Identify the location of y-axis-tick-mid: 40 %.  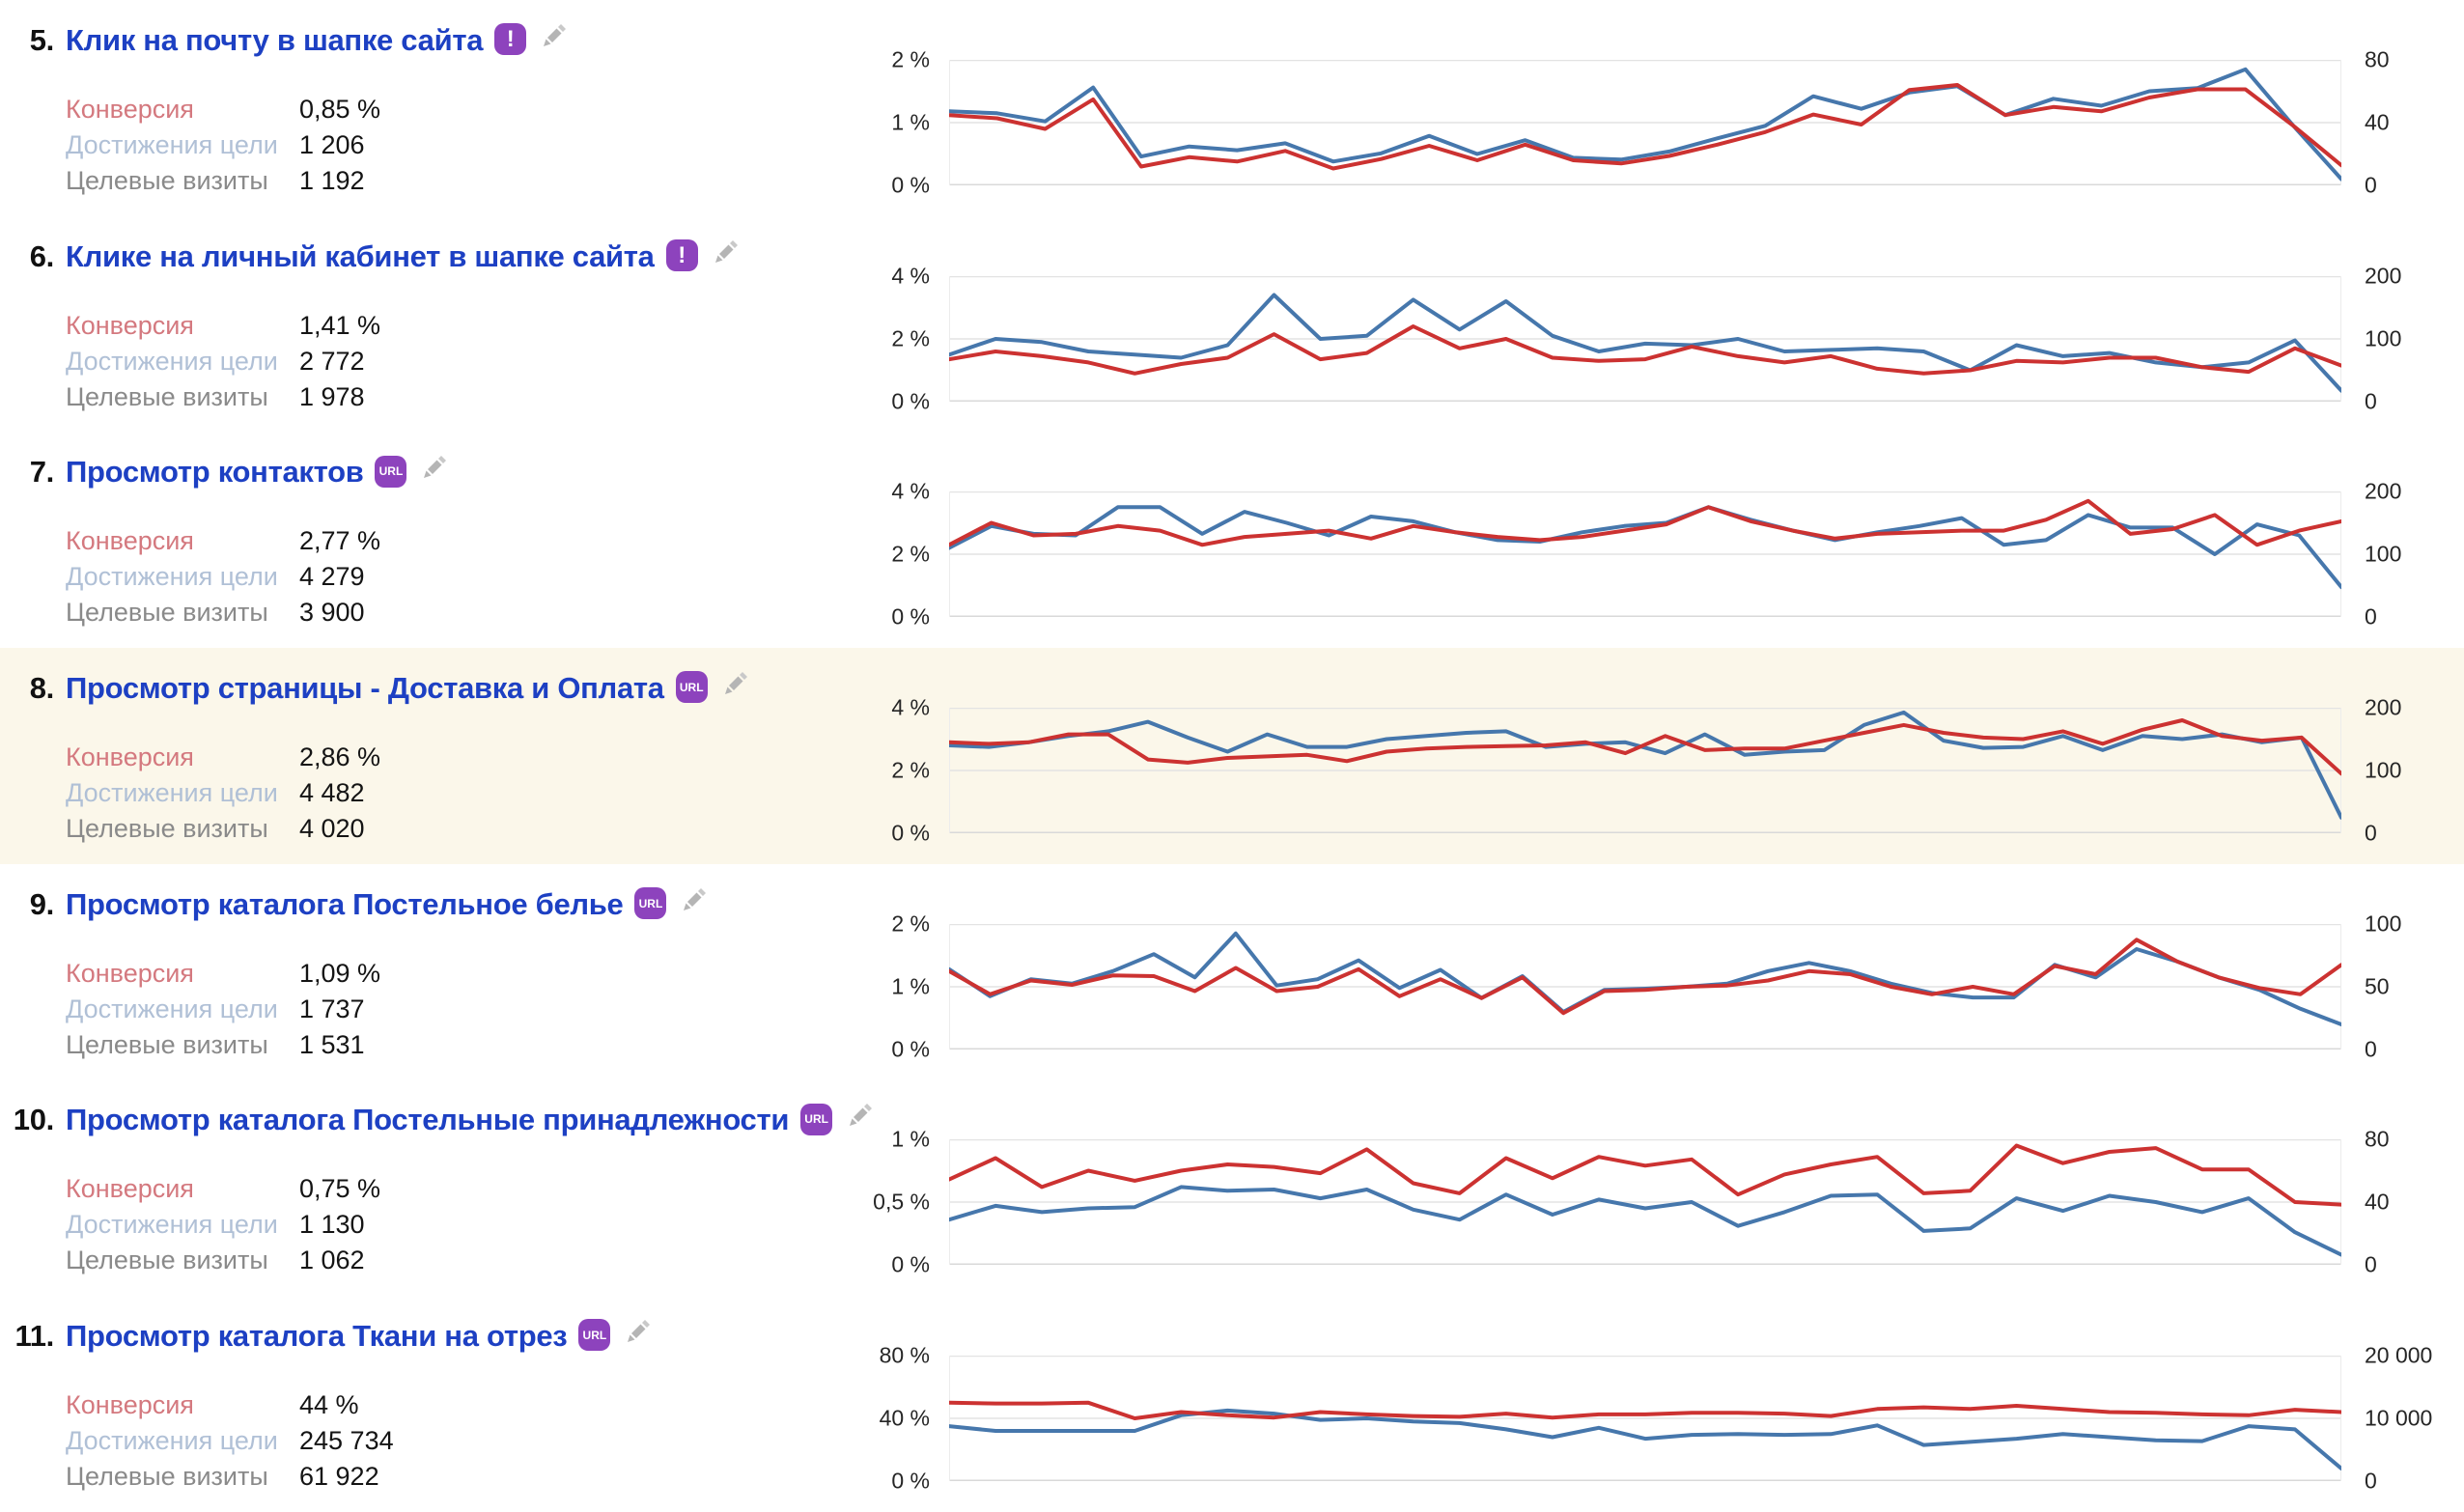
(905, 1418).